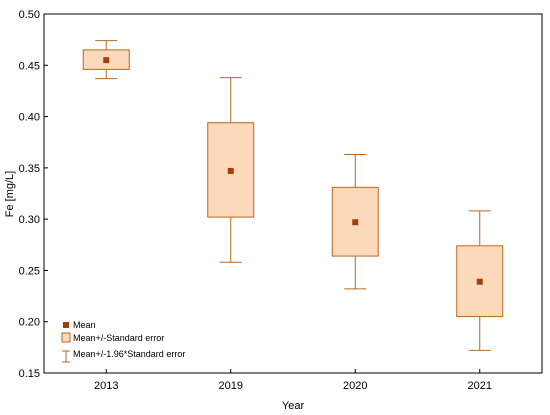 The height and width of the screenshot is (415, 550). What do you see at coordinates (29, 323) in the screenshot?
I see `y-tick-label: 0.20` at bounding box center [29, 323].